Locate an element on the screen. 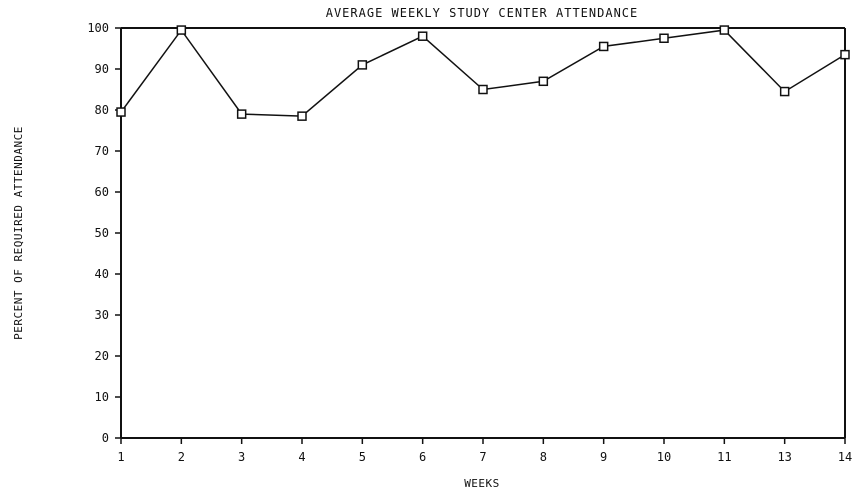 The width and height of the screenshot is (855, 491). y-tick-label: 20 is located at coordinates (102, 356).